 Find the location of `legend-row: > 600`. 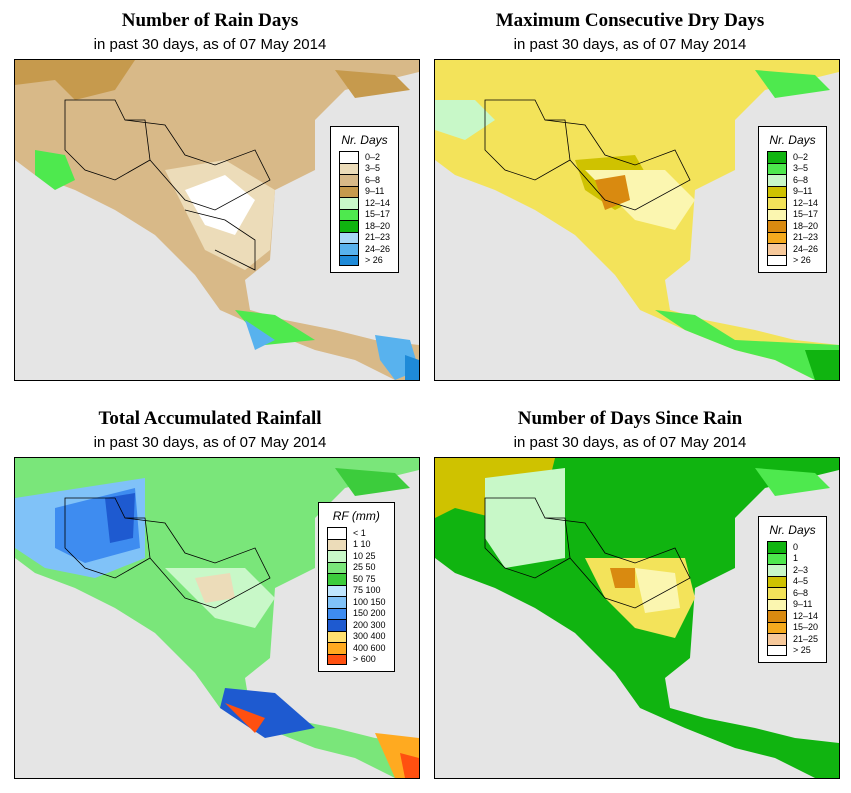

legend-row: > 600 is located at coordinates (356, 659).